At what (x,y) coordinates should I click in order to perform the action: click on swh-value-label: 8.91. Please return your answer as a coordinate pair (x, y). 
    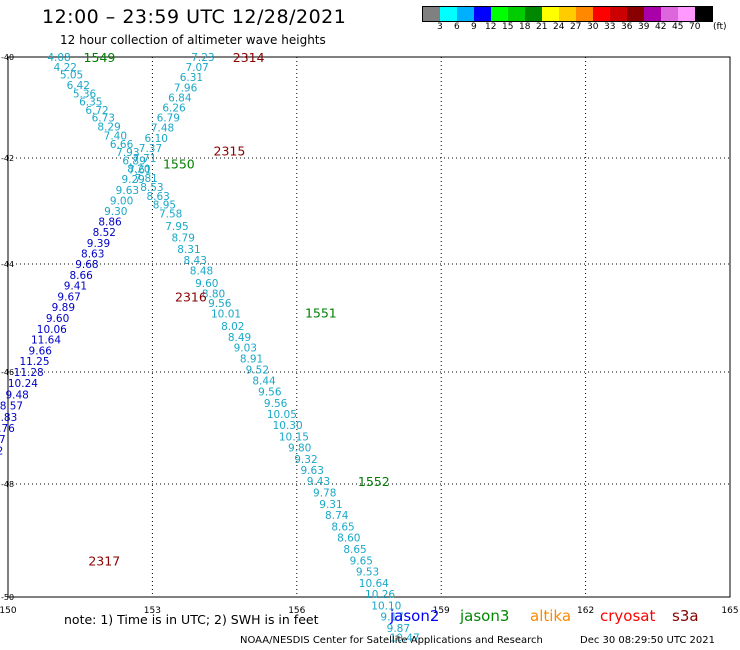
    Looking at the image, I should click on (251, 360).